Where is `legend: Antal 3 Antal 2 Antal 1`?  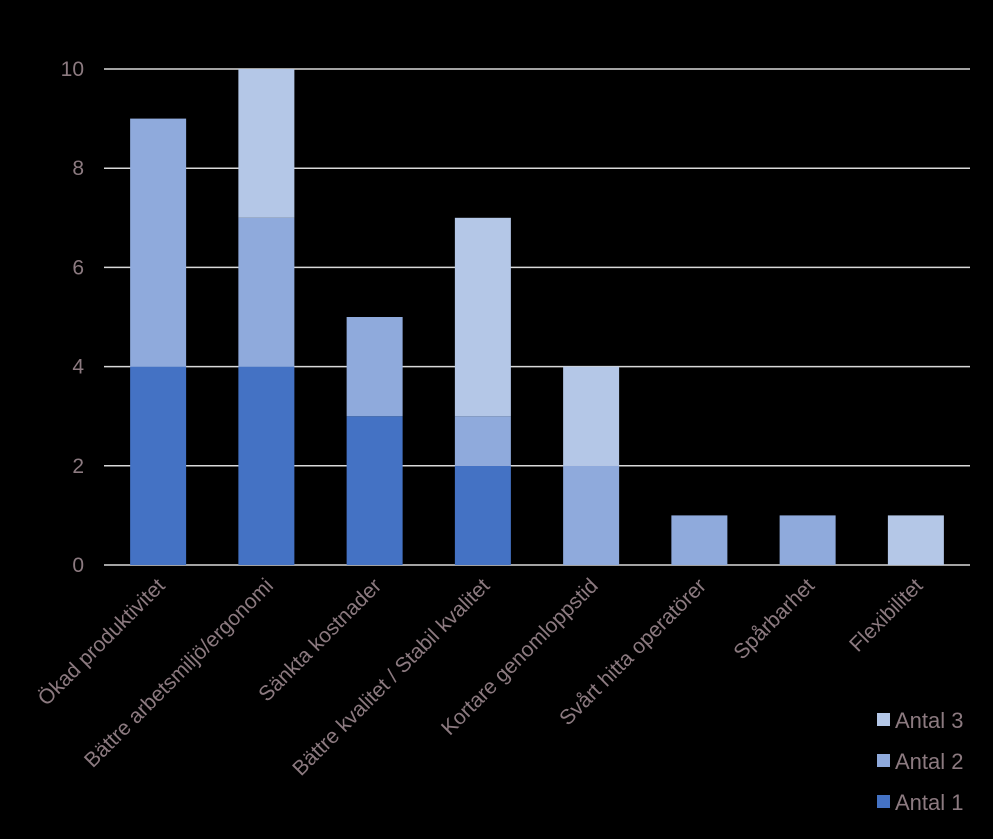
legend: Antal 3 Antal 2 Antal 1 is located at coordinates (920, 761).